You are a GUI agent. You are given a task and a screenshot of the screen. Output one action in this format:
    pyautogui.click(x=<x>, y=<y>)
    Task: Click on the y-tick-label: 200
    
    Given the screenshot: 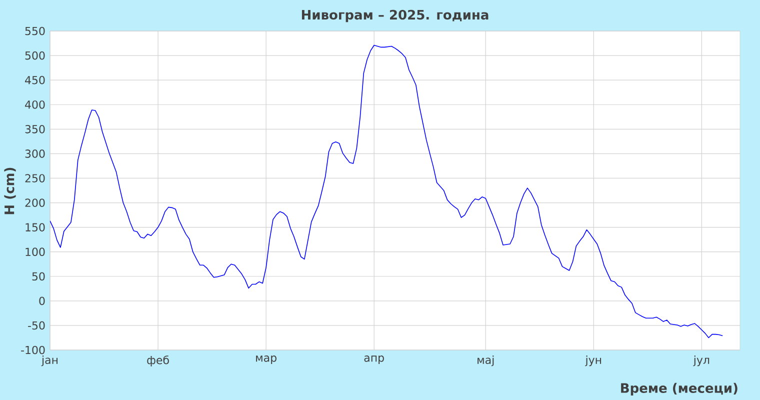 What is the action you would take?
    pyautogui.click(x=35, y=202)
    